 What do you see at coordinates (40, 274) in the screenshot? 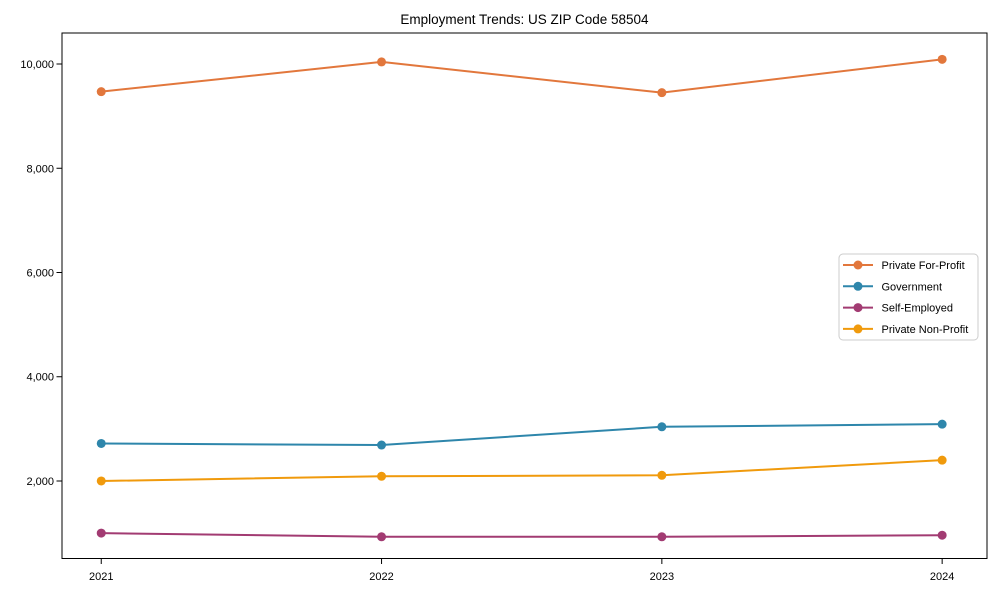
I see `y-tick-label: 6,000` at bounding box center [40, 274].